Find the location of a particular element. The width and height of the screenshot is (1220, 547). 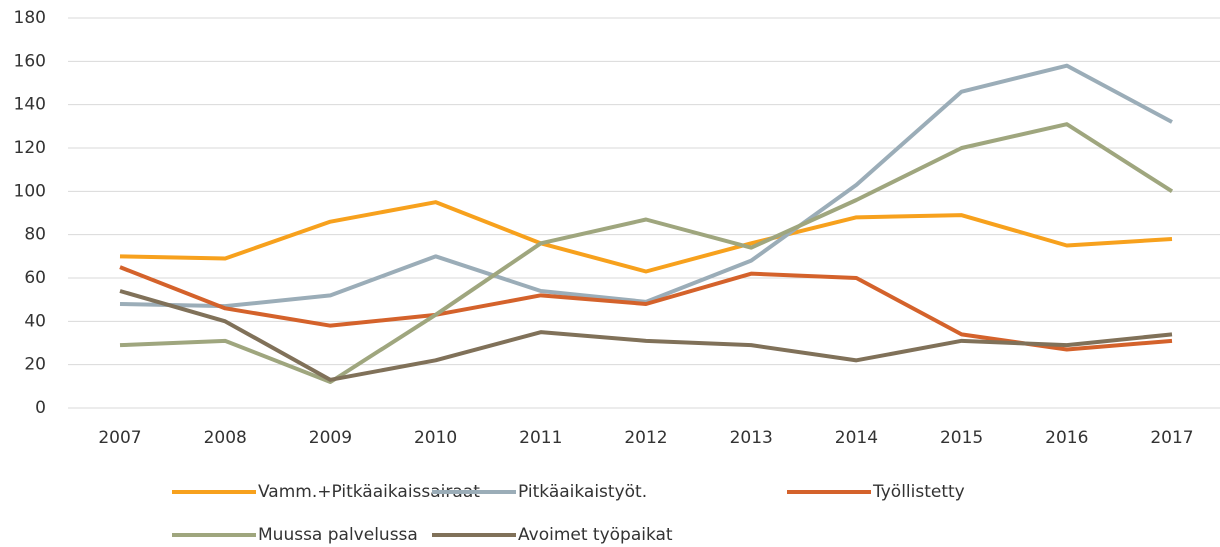

y-tick-label: 40 is located at coordinates (35, 321).